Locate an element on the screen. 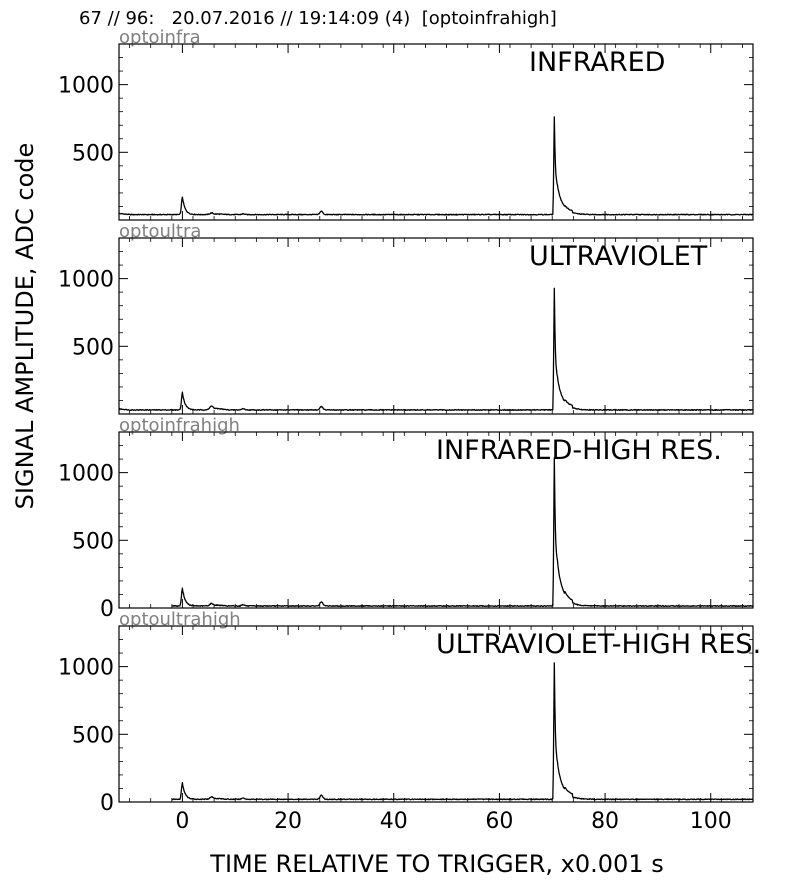 The image size is (792, 882). x-tick-label: 60 is located at coordinates (499, 821).